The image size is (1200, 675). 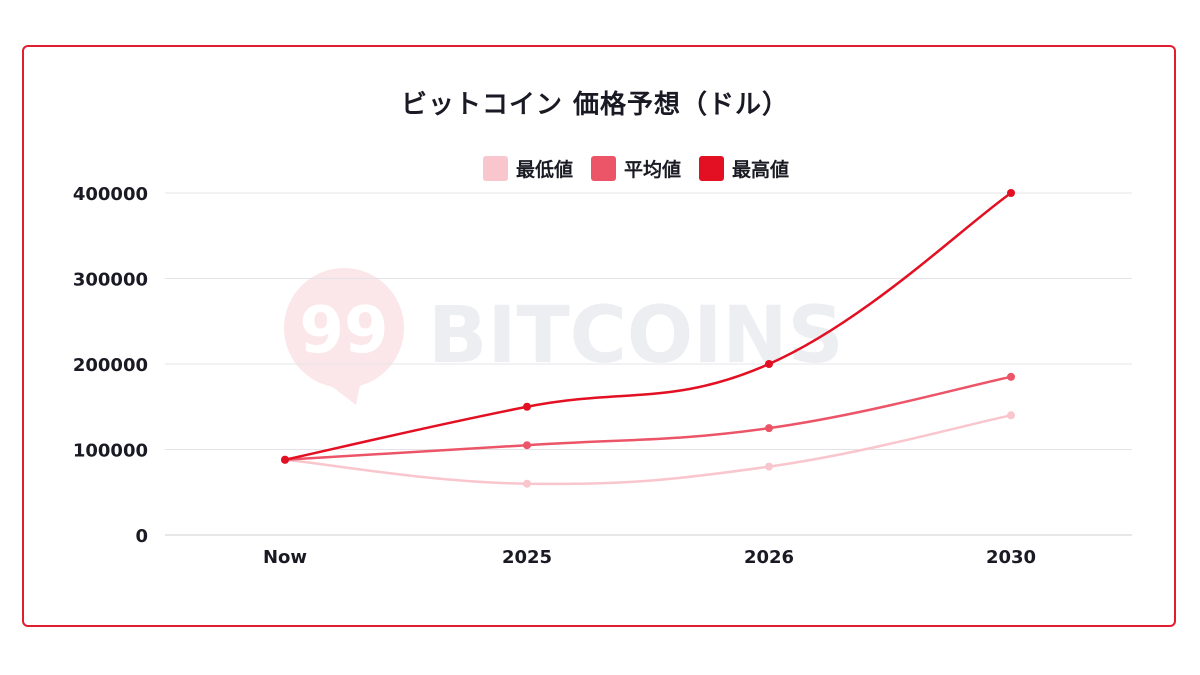 I want to click on legend-item-avg: 平均値, so click(x=636, y=168).